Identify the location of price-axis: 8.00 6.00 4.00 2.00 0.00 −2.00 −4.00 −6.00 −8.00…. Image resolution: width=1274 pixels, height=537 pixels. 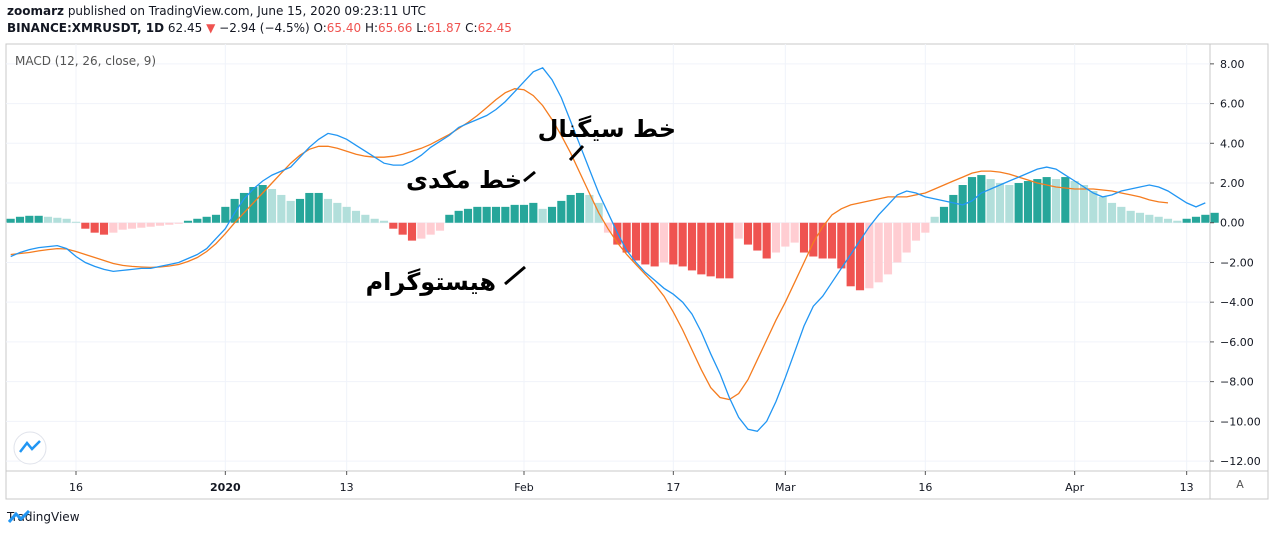
(1235, 263).